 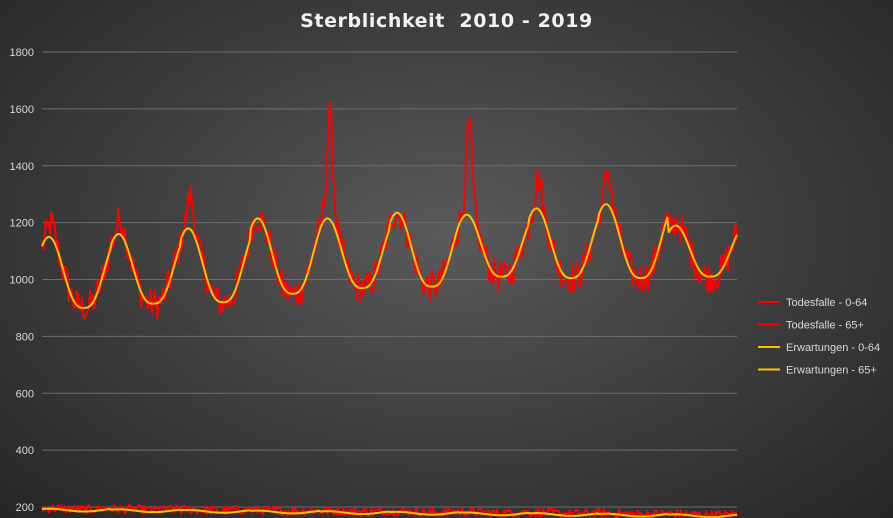 I want to click on y-tick-label: 800, so click(x=25, y=337).